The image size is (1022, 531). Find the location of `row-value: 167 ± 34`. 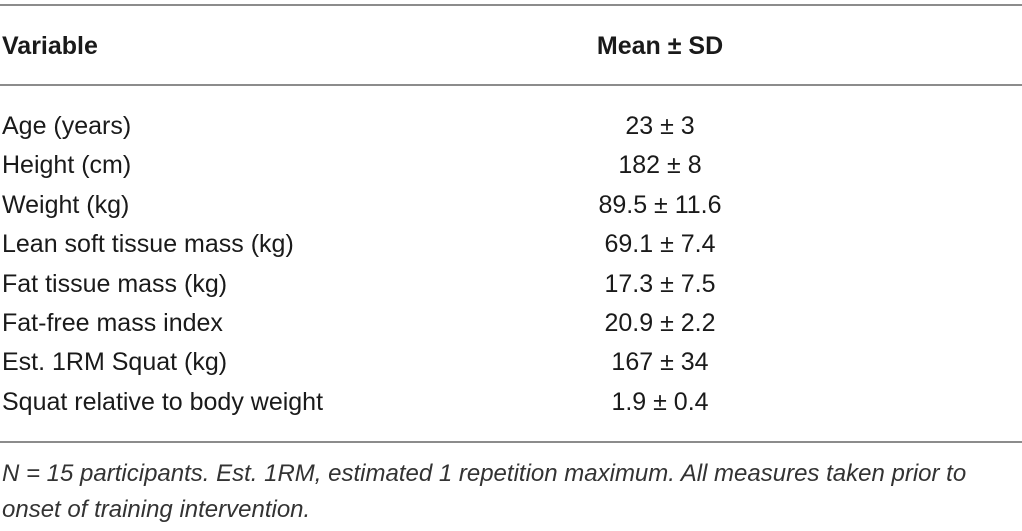

row-value: 167 ± 34 is located at coordinates (660, 362).